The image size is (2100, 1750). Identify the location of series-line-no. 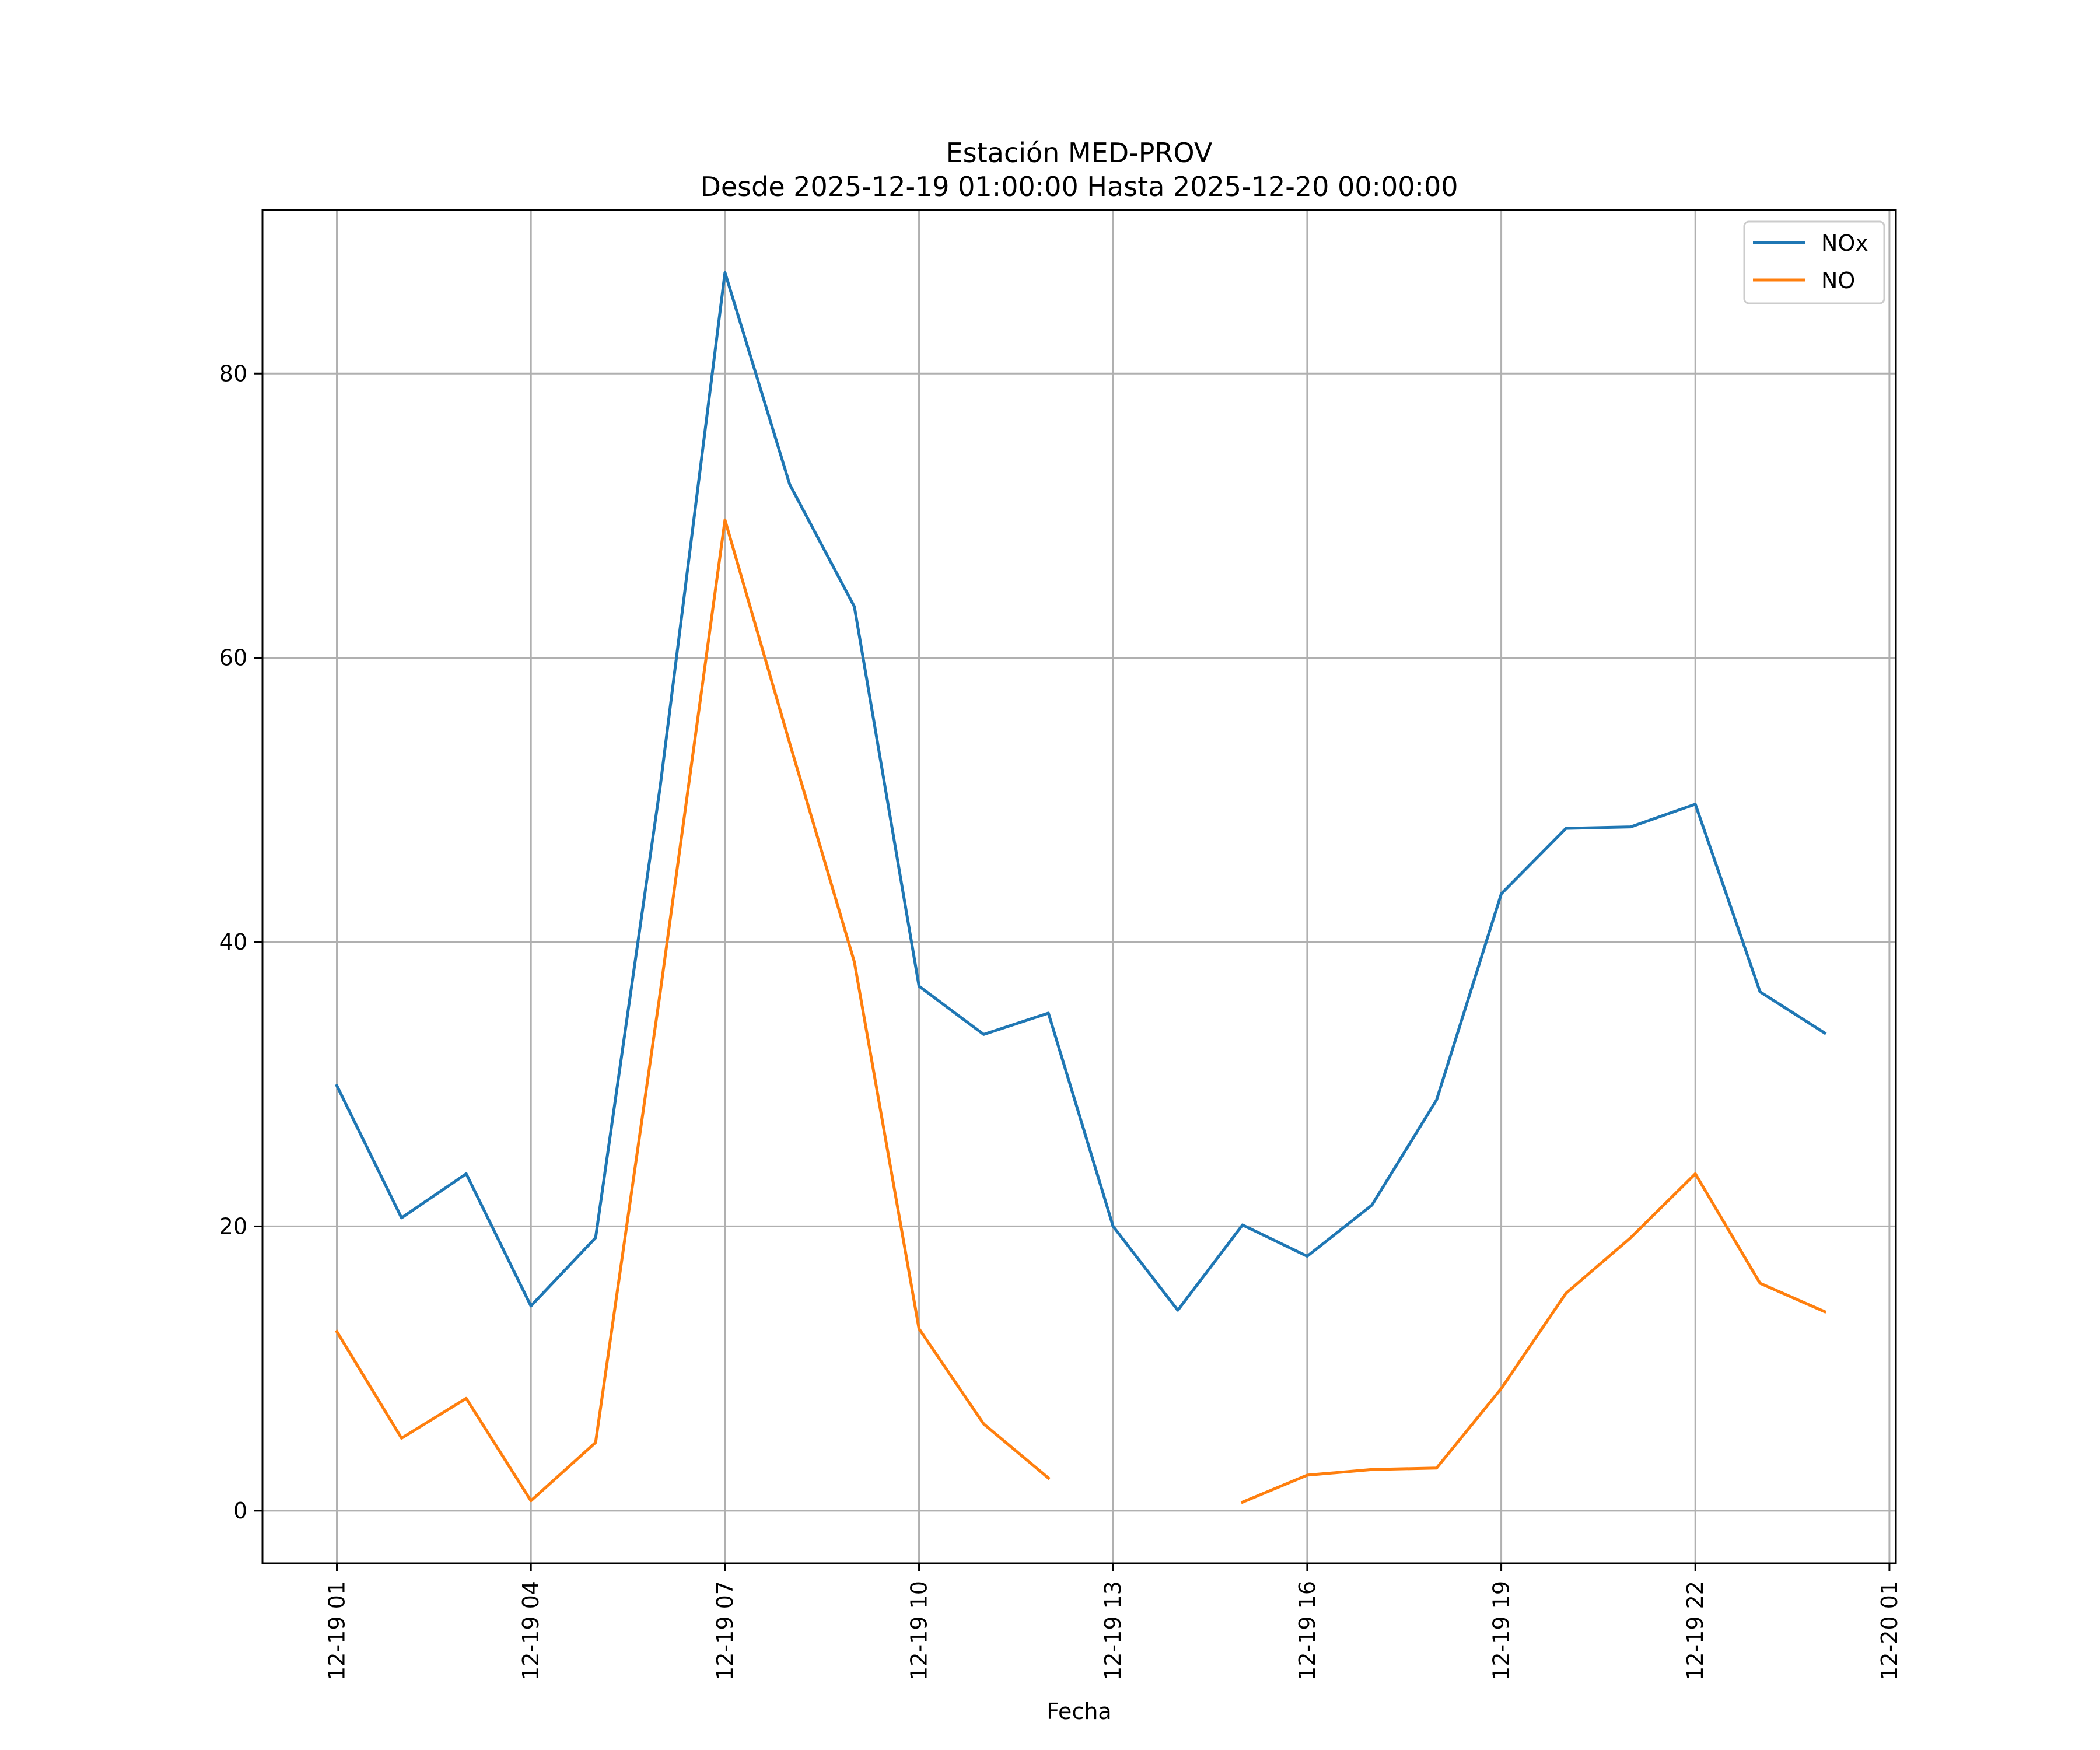
(1533, 1338).